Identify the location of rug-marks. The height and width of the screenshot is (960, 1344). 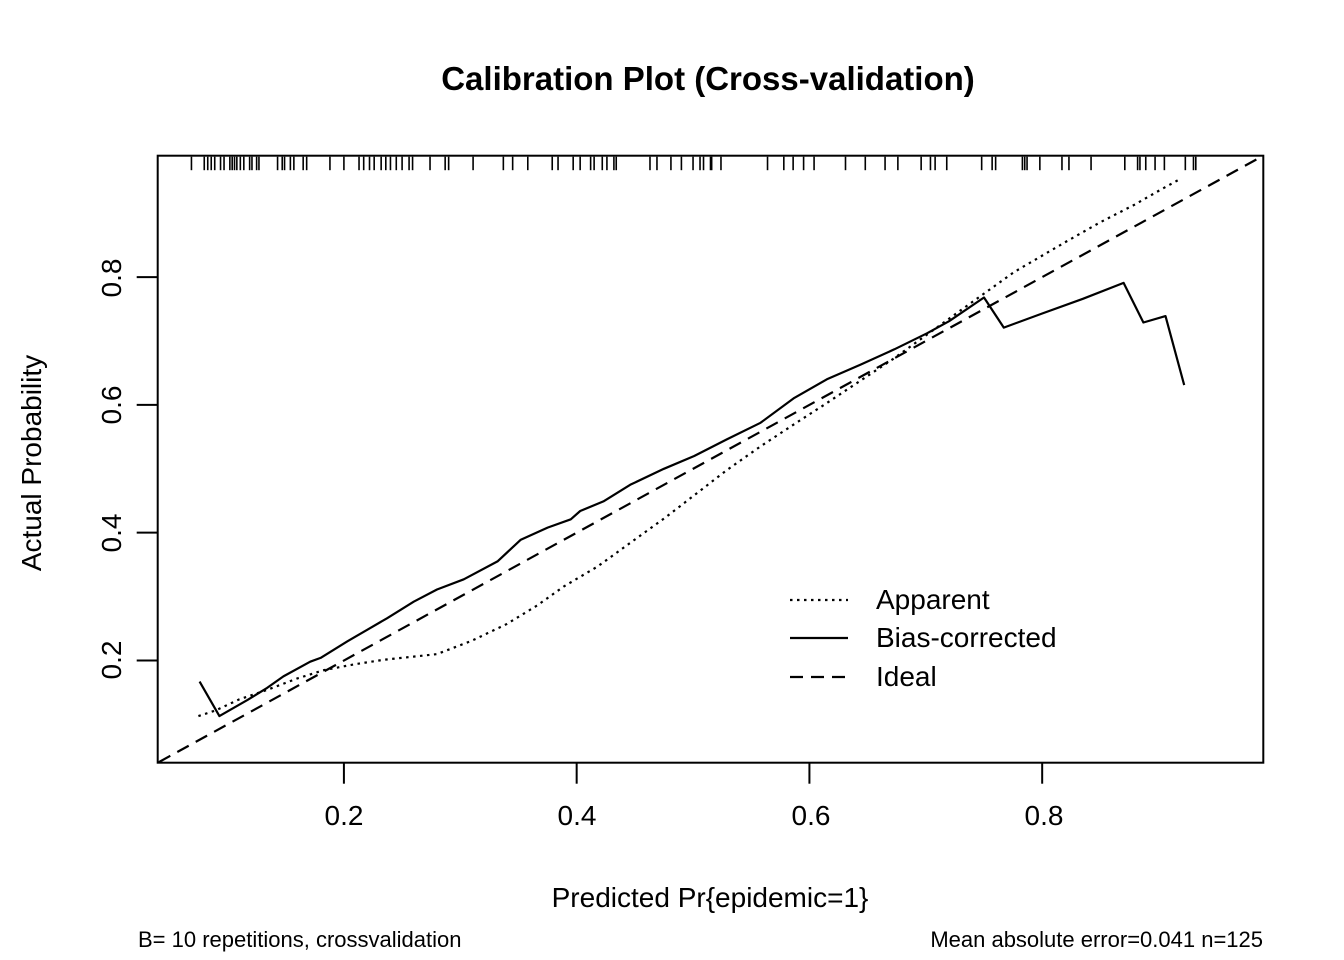
(693, 163).